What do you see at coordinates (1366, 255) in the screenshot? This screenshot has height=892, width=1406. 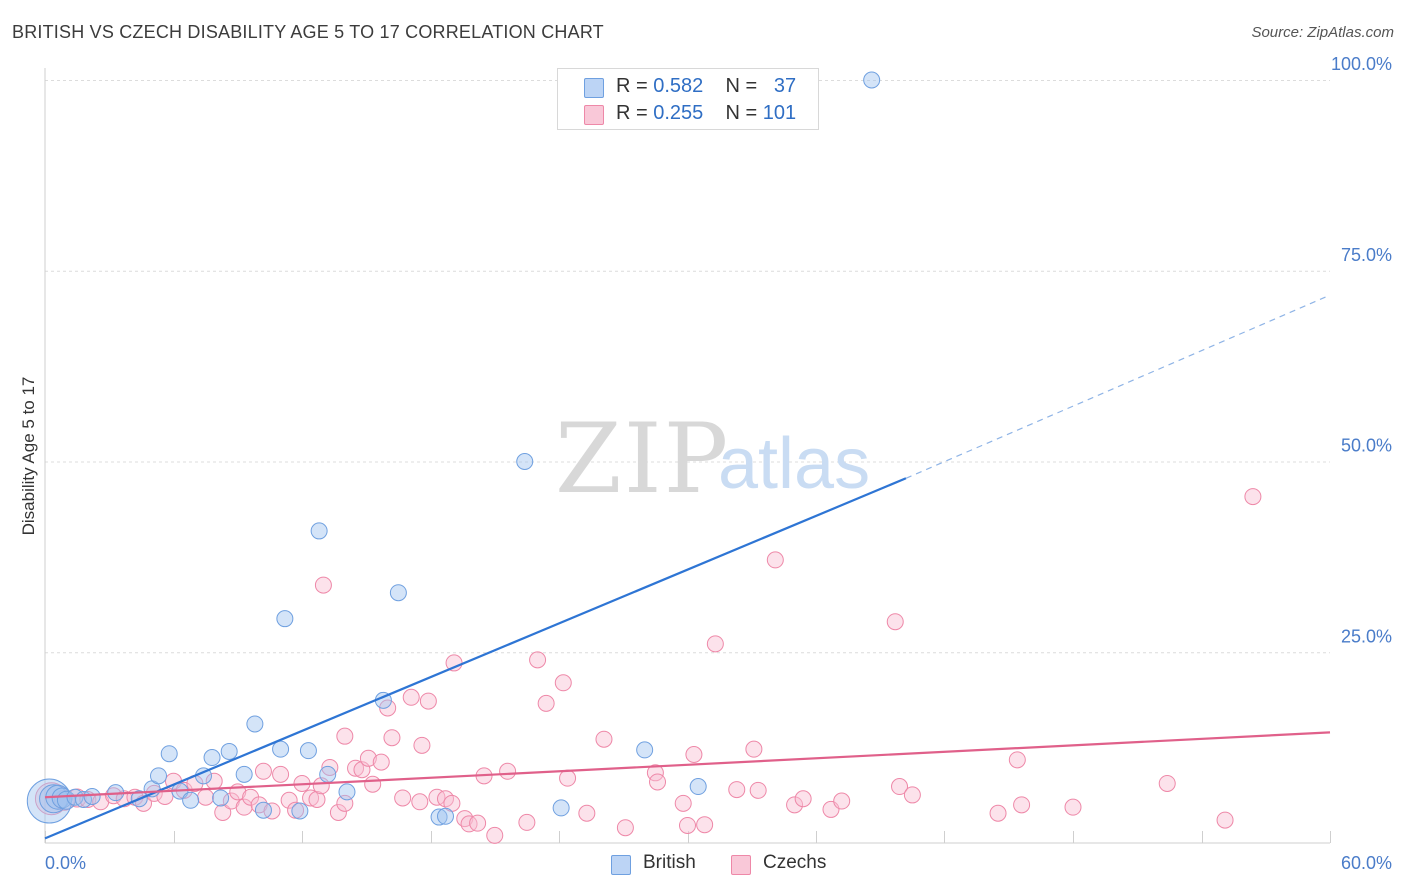 I see `y-tick-label: 75.0%` at bounding box center [1366, 255].